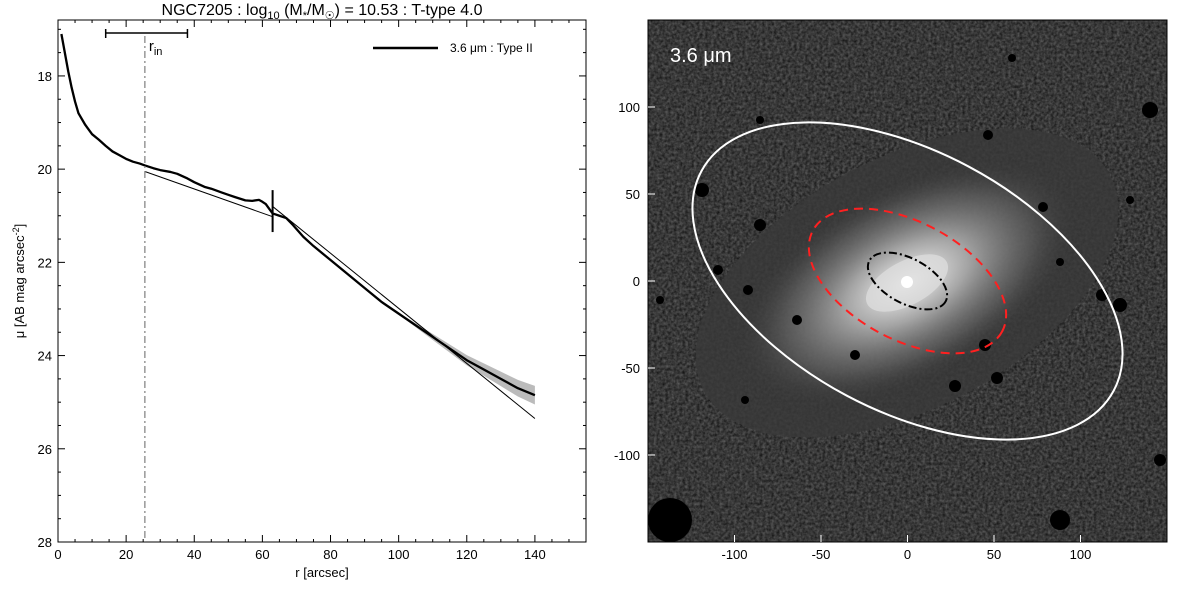 This screenshot has width=1181, height=590. I want to click on image-y-tick-label: -100, so click(627, 455).